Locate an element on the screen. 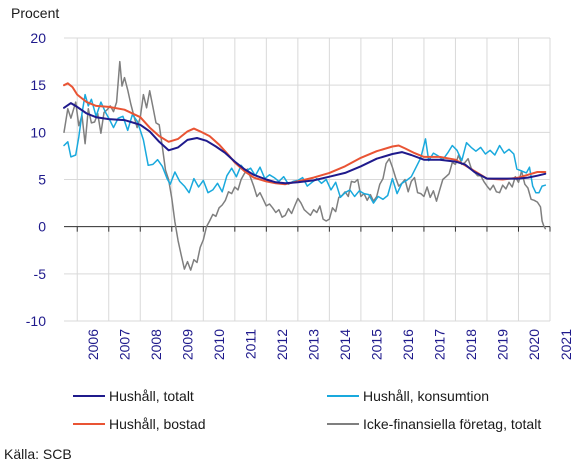 This screenshot has width=575, height=471. source-note: Källa: SCB is located at coordinates (38, 454).